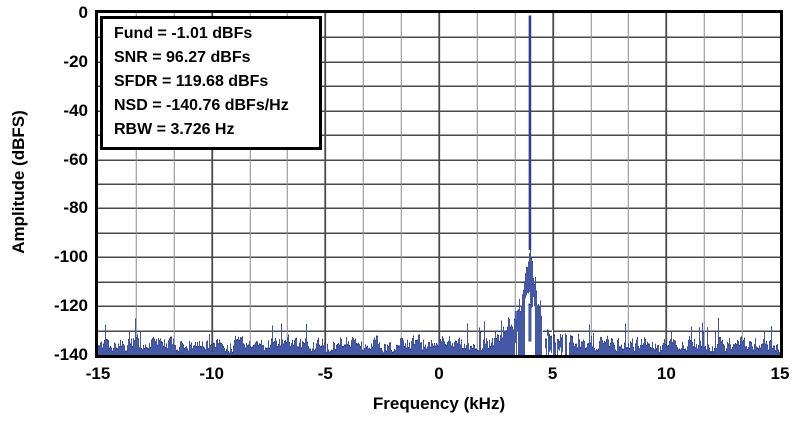 The image size is (800, 426). What do you see at coordinates (183, 33) in the screenshot?
I see `annotation-line-fund: Fund = -1.01 dBFs` at bounding box center [183, 33].